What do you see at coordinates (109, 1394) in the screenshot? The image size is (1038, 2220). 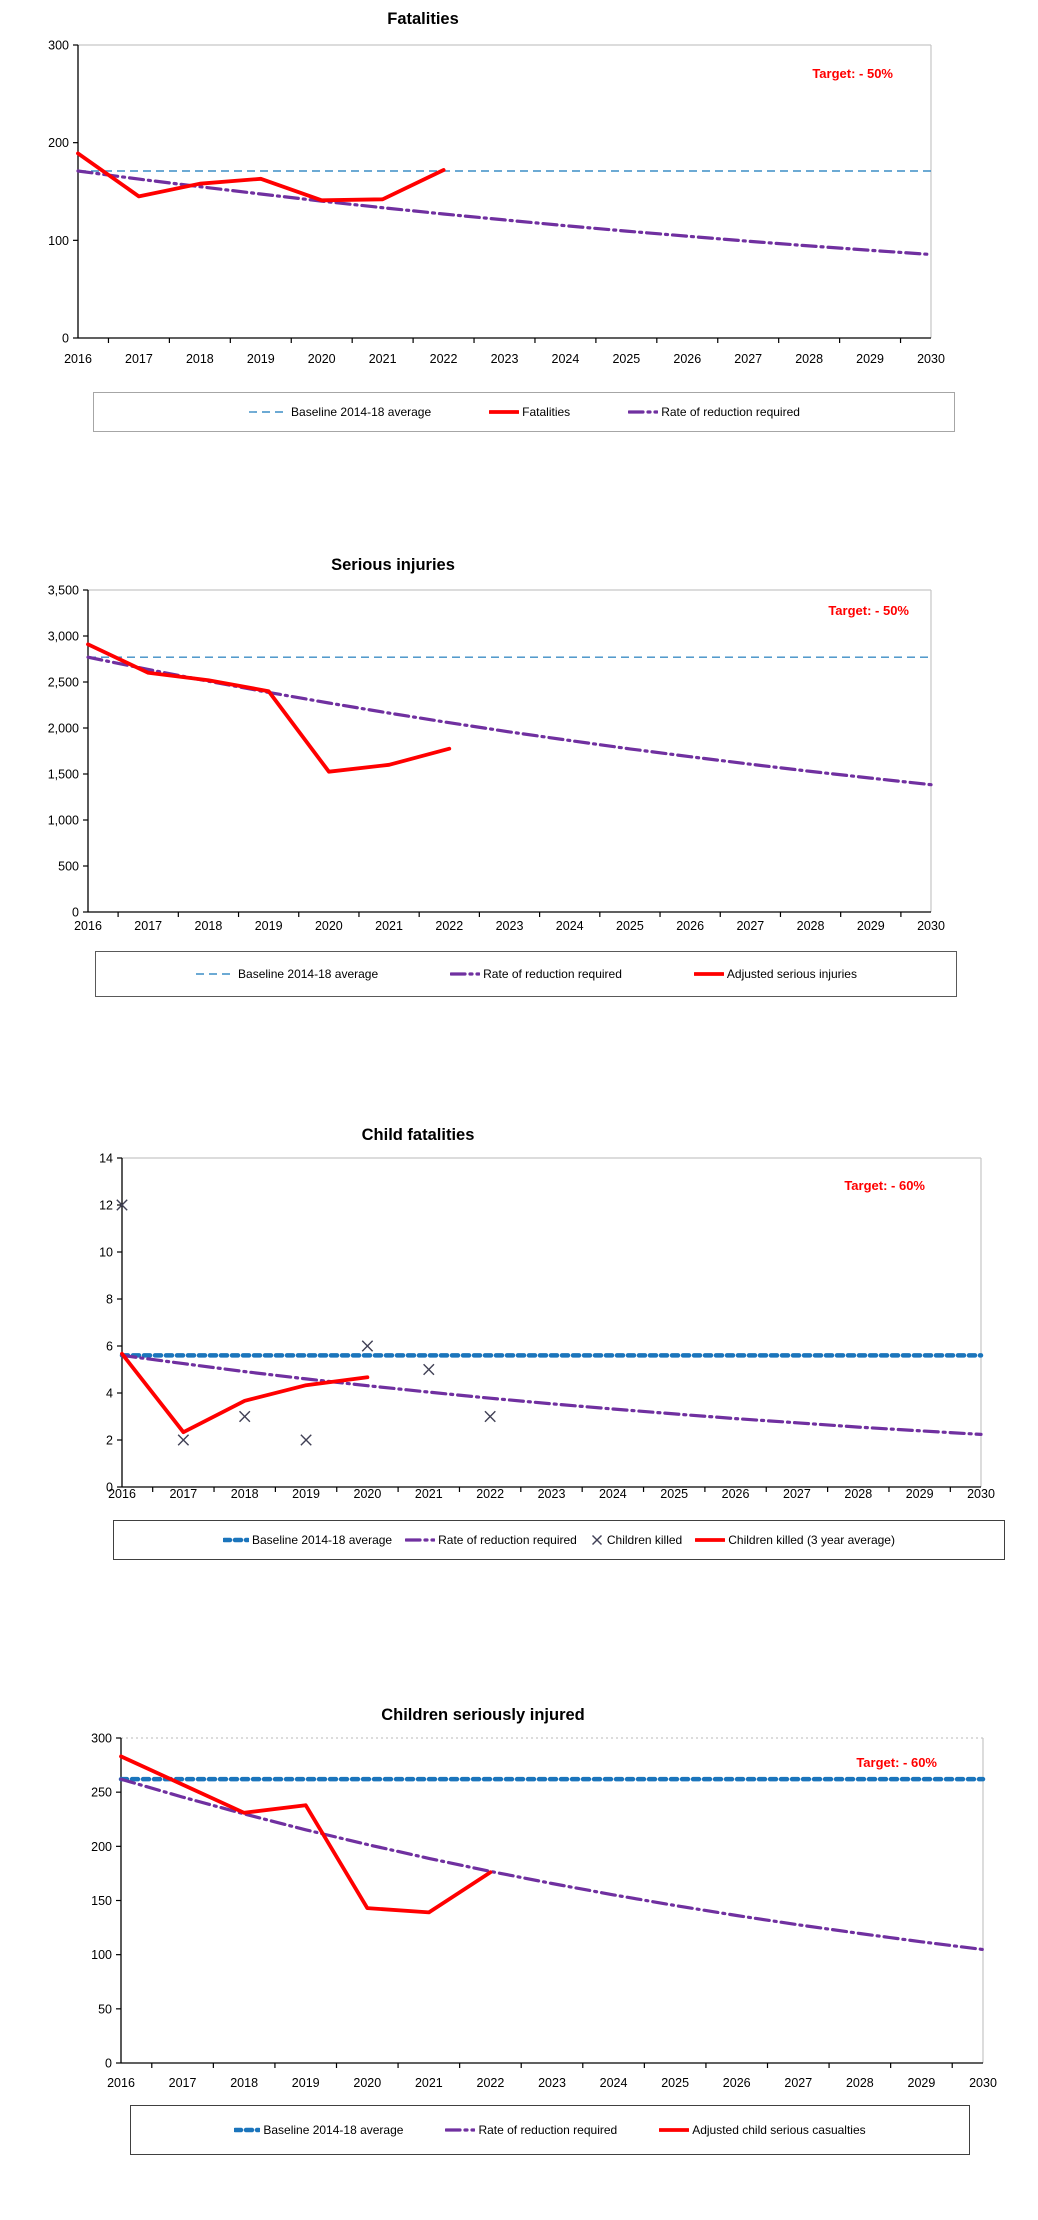 I see `y-tick-label: 4` at bounding box center [109, 1394].